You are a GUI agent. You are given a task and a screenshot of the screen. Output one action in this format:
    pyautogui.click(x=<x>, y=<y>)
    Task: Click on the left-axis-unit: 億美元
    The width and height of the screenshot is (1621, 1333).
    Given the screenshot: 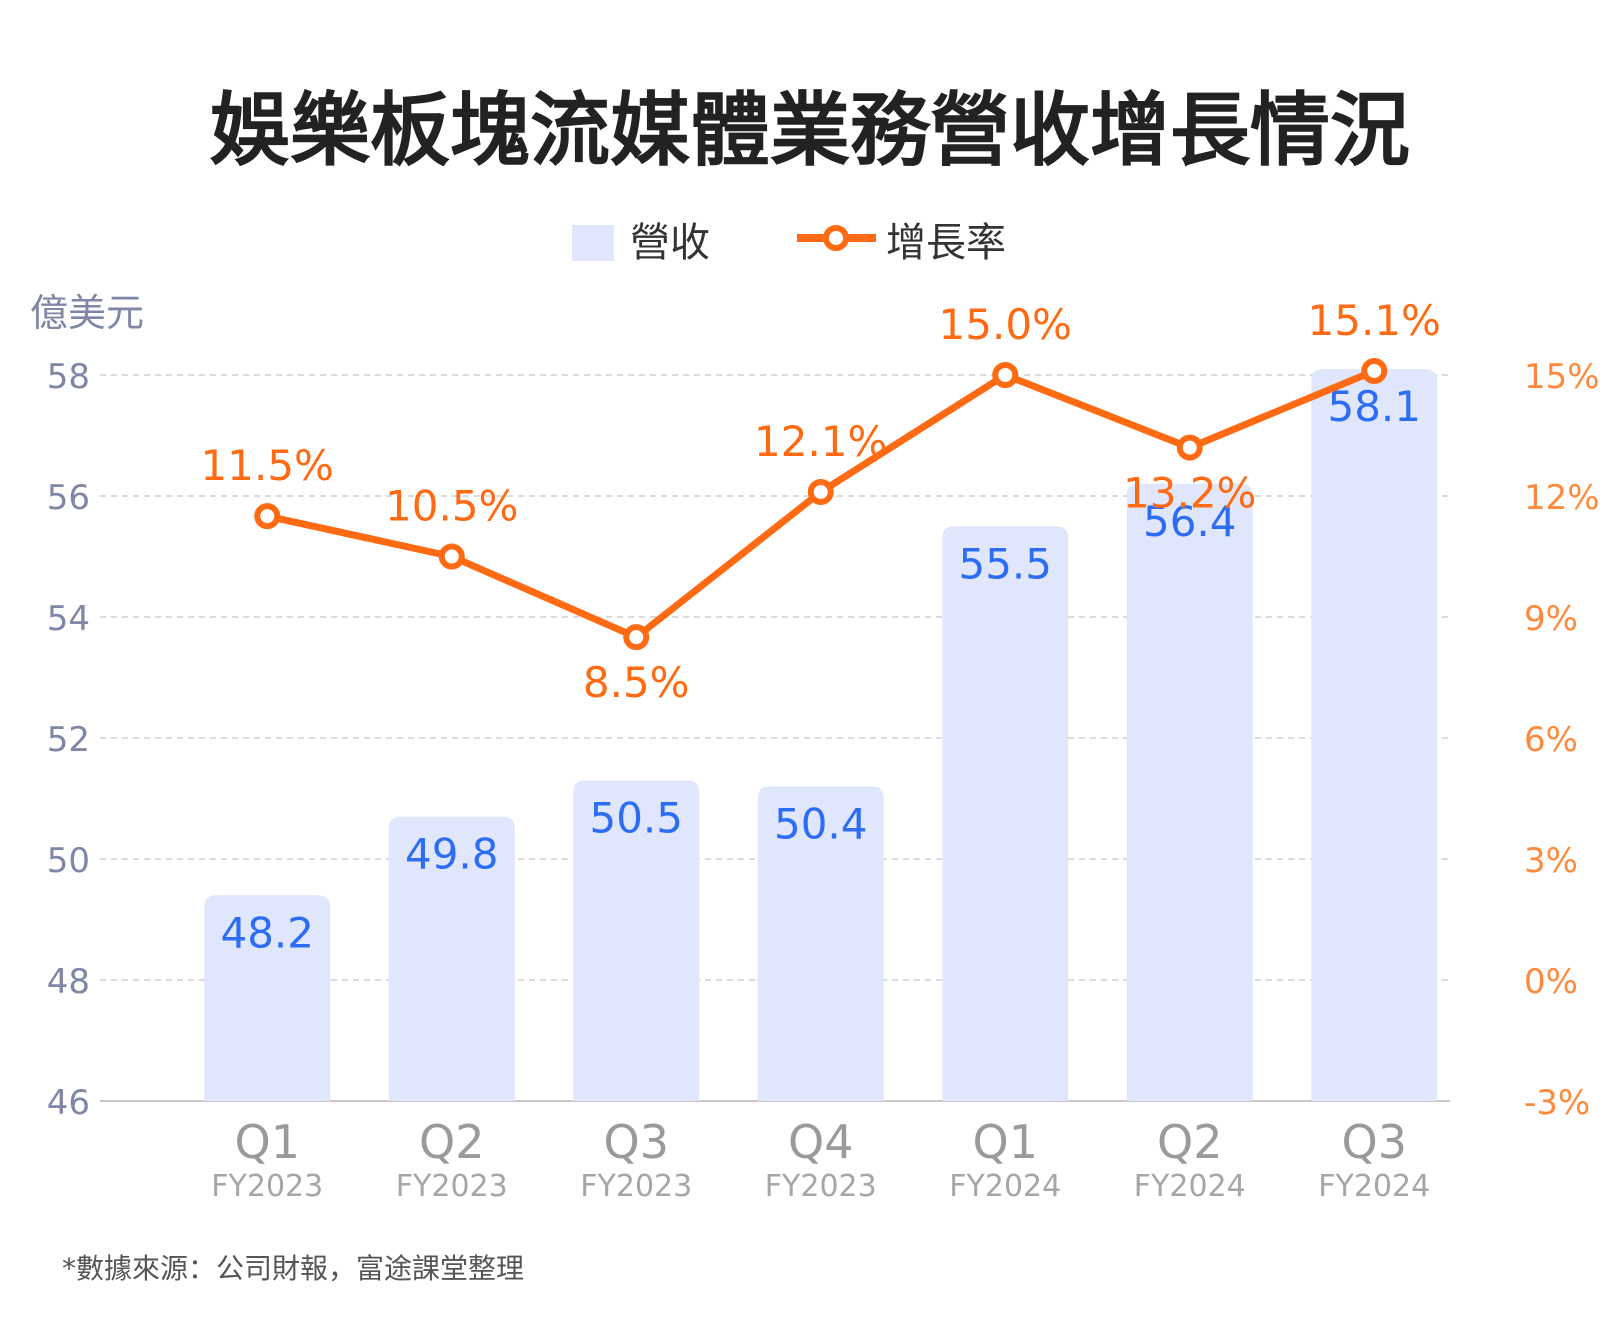 What is the action you would take?
    pyautogui.click(x=87, y=313)
    